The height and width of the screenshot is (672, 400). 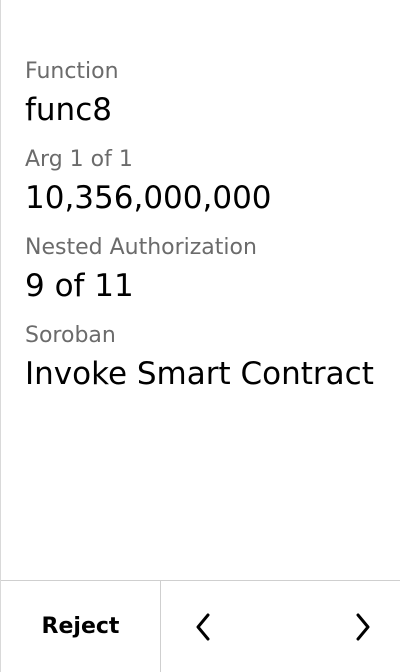 What do you see at coordinates (79, 286) in the screenshot?
I see `nested-authorization-value: 9 of 11` at bounding box center [79, 286].